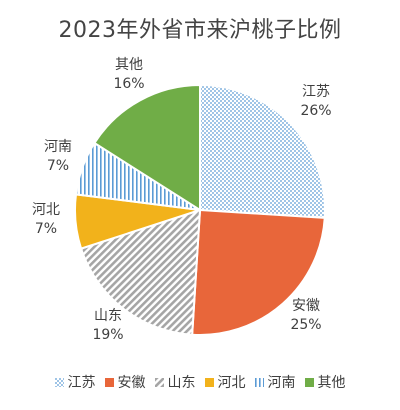 This screenshot has width=400, height=410. I want to click on slice-label-2: 安徽 25%, so click(306, 316).